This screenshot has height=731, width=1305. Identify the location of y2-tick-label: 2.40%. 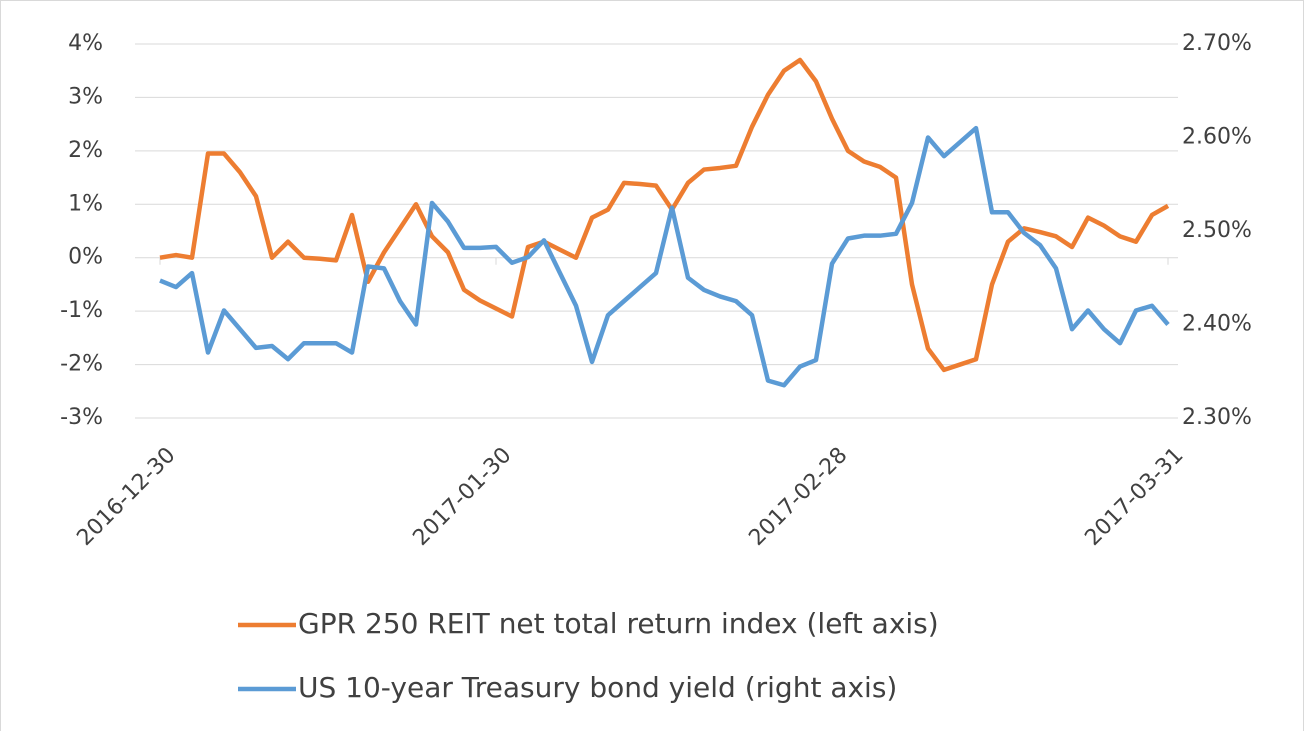
(1217, 324).